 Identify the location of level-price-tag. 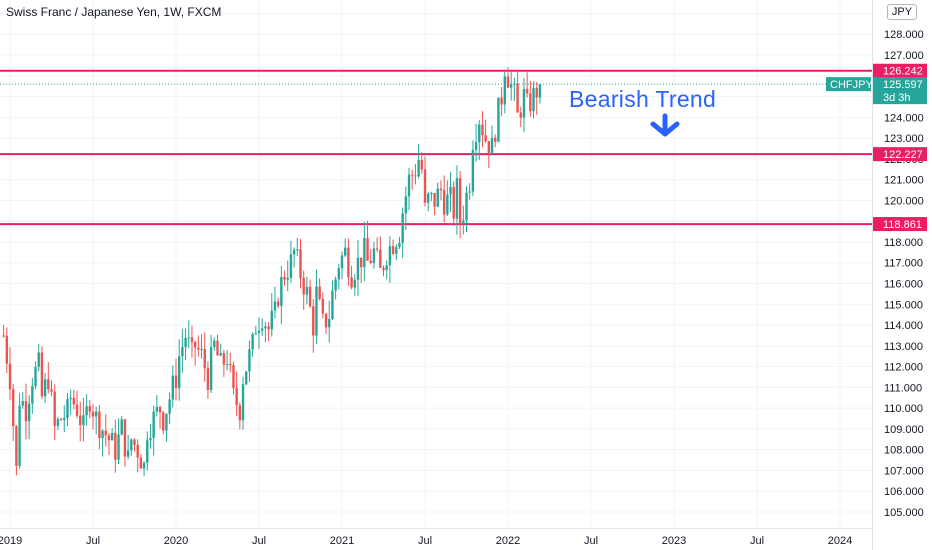
(900, 70).